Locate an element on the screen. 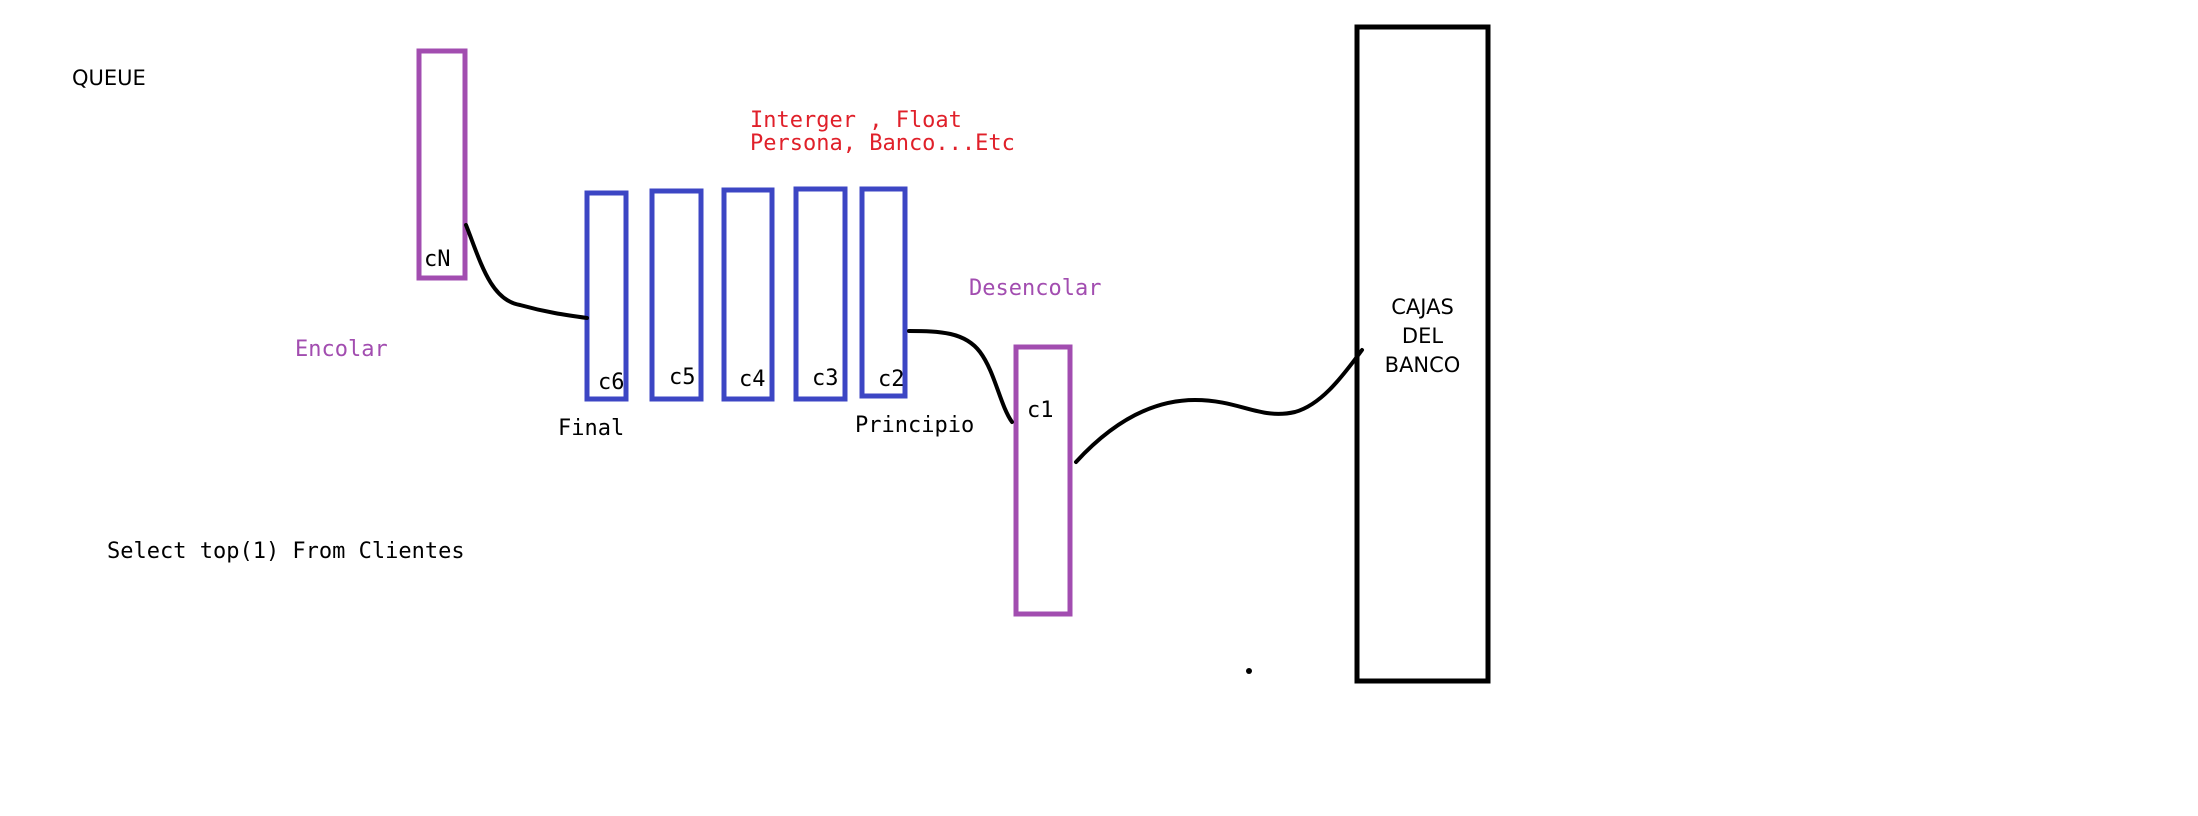  queue-front-label: Principio is located at coordinates (915, 425).